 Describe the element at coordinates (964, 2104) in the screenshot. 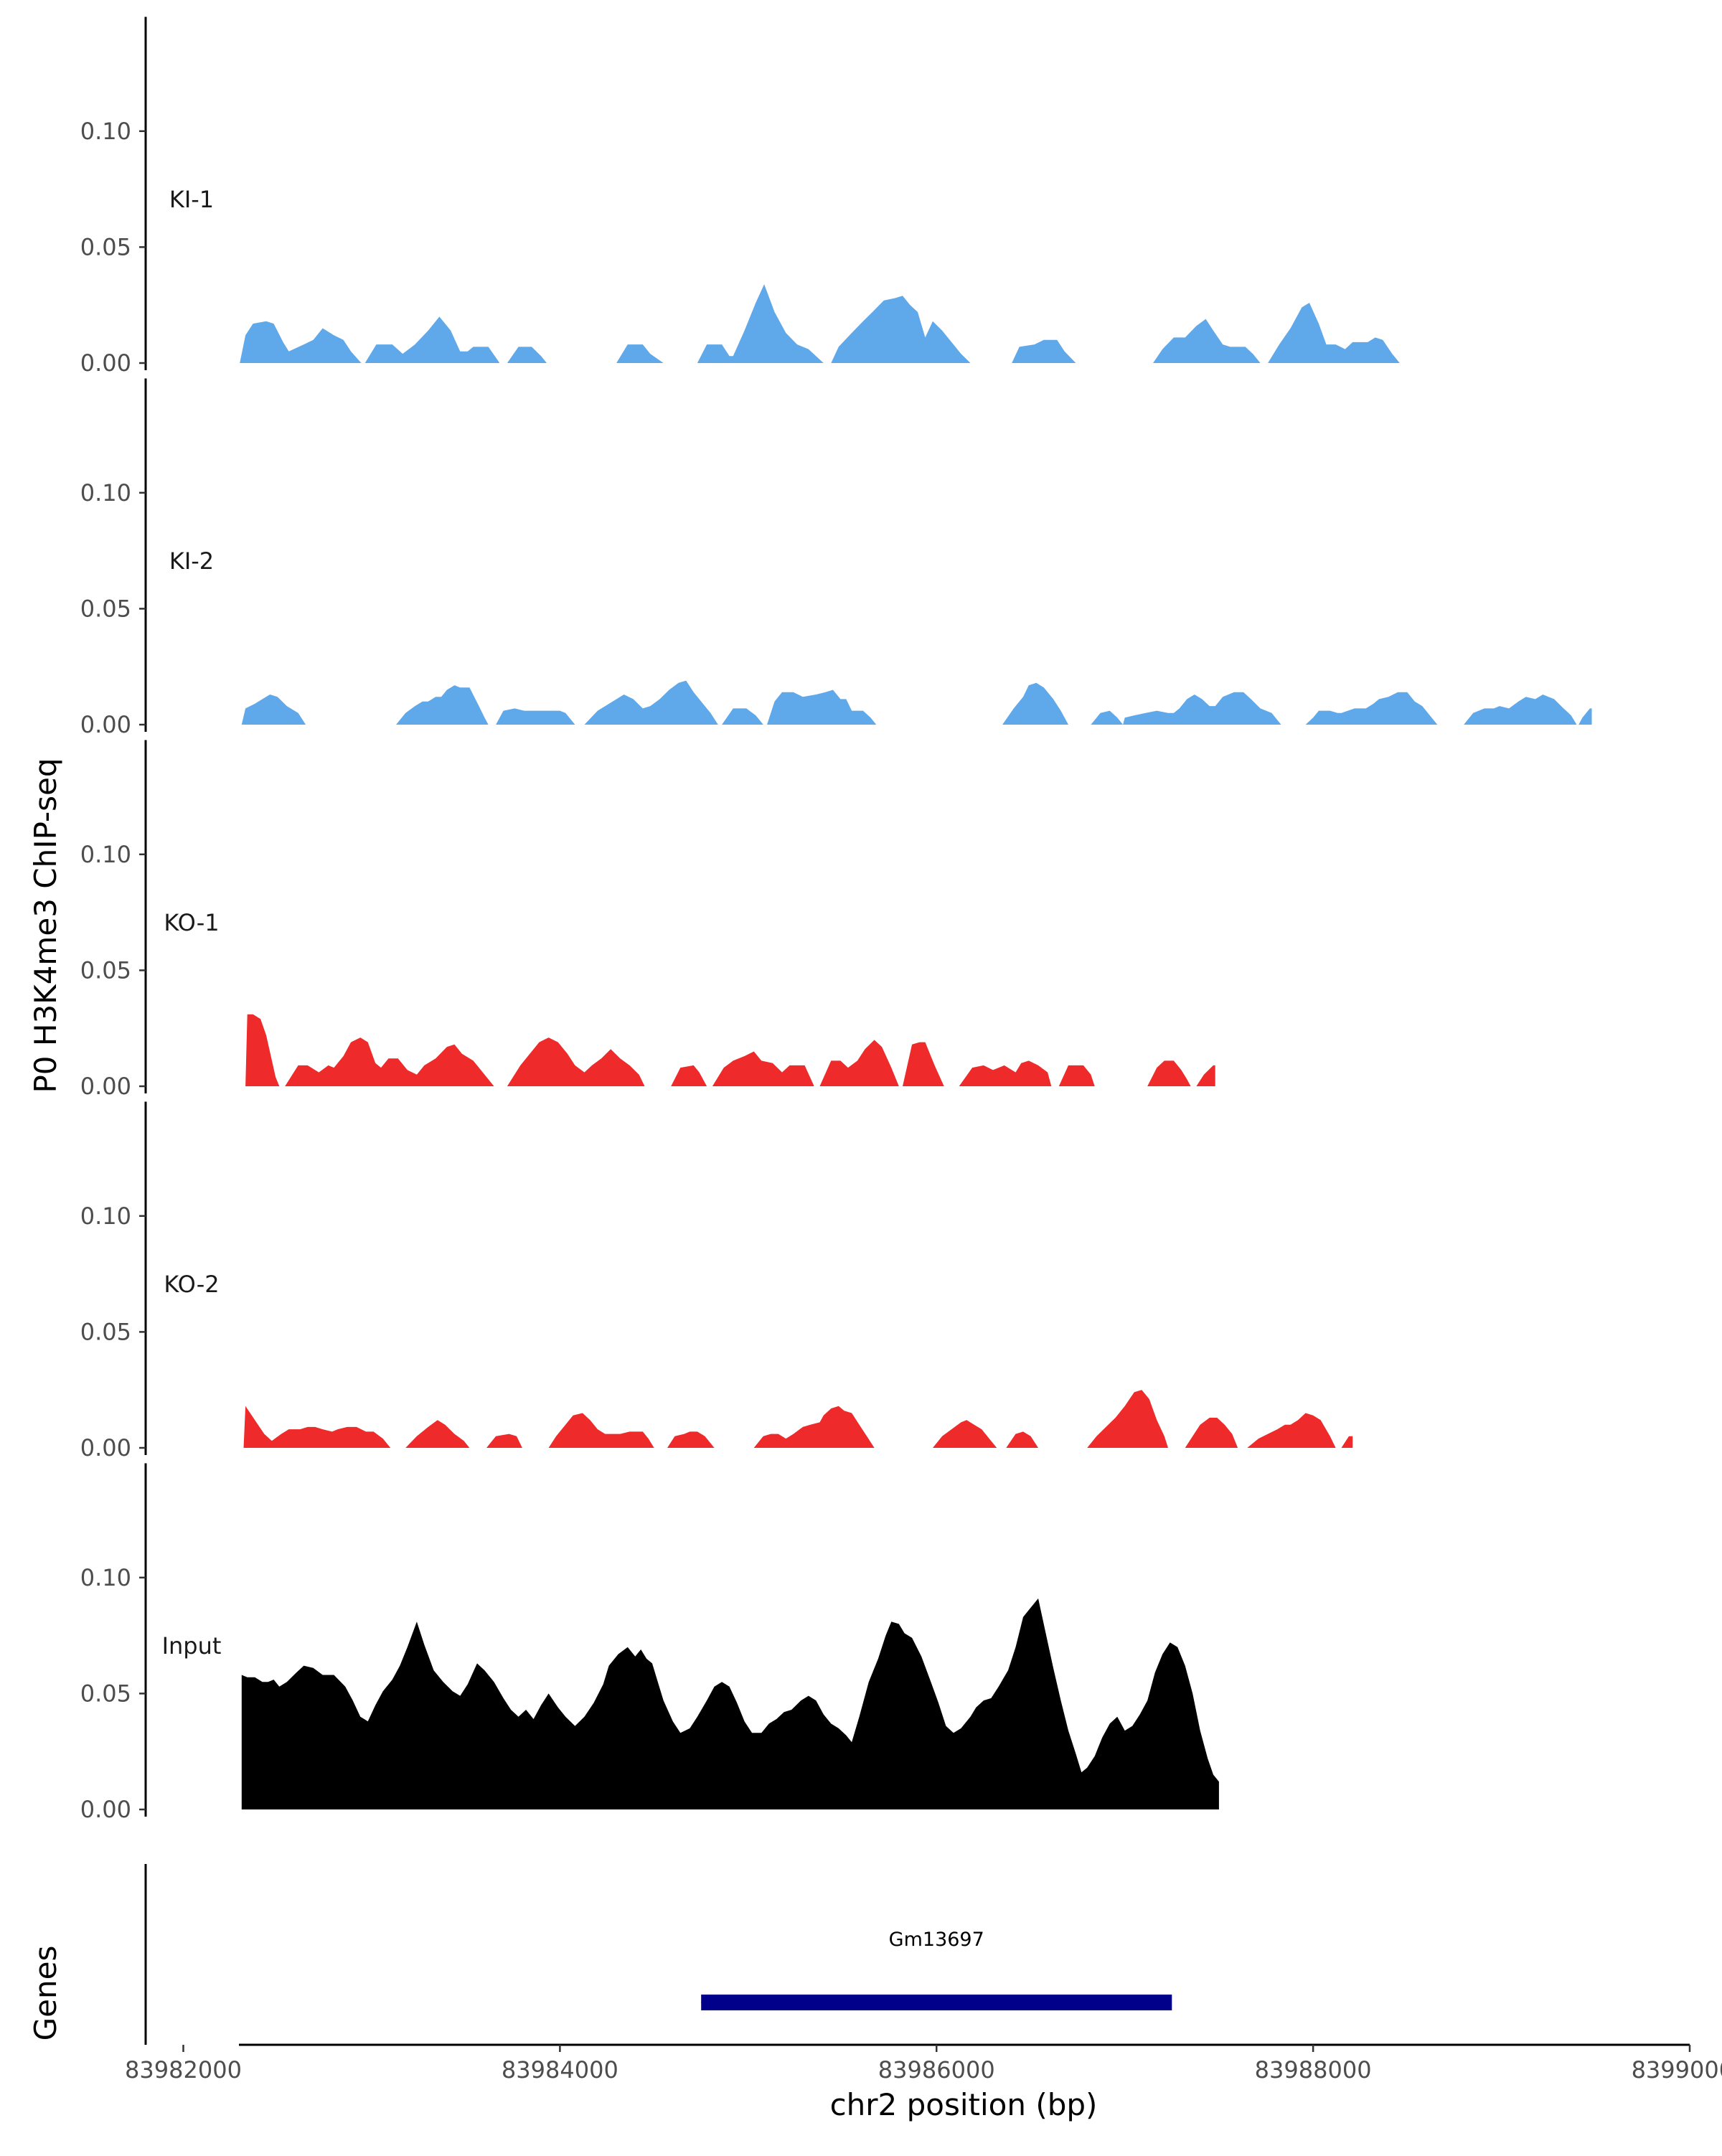

I see `x-axis-title: chr2 position (bp)` at that location.